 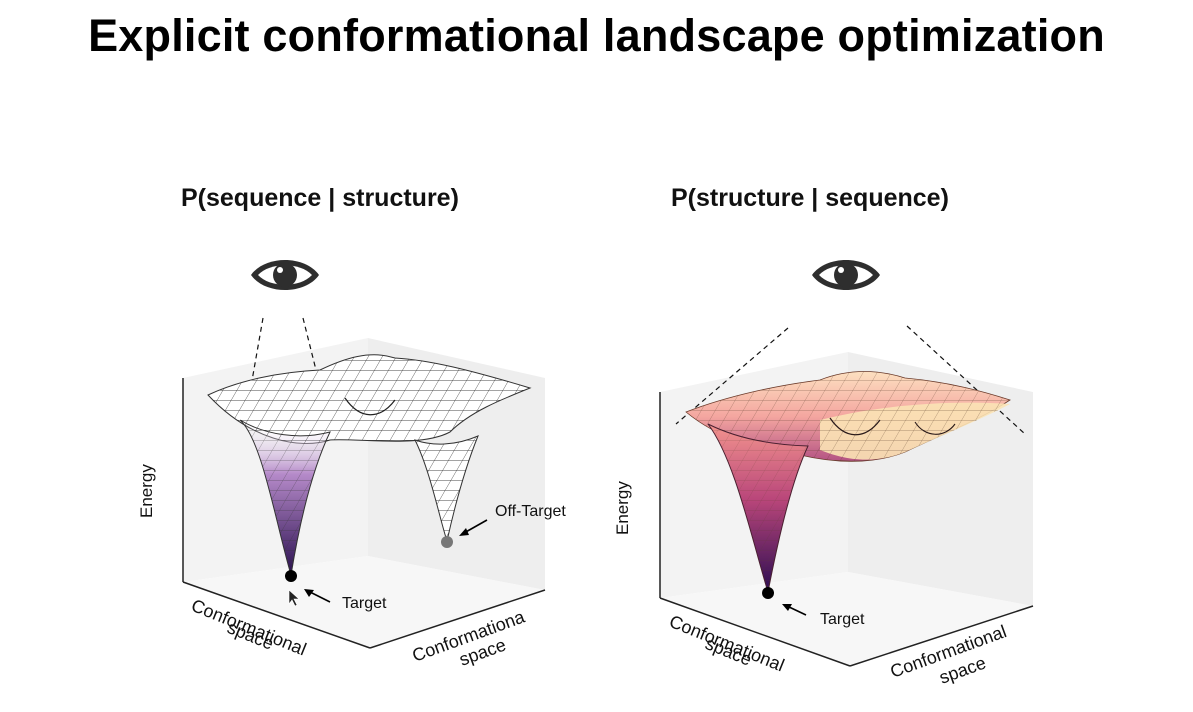 What do you see at coordinates (794, 610) in the screenshot?
I see `right-target-arrow` at bounding box center [794, 610].